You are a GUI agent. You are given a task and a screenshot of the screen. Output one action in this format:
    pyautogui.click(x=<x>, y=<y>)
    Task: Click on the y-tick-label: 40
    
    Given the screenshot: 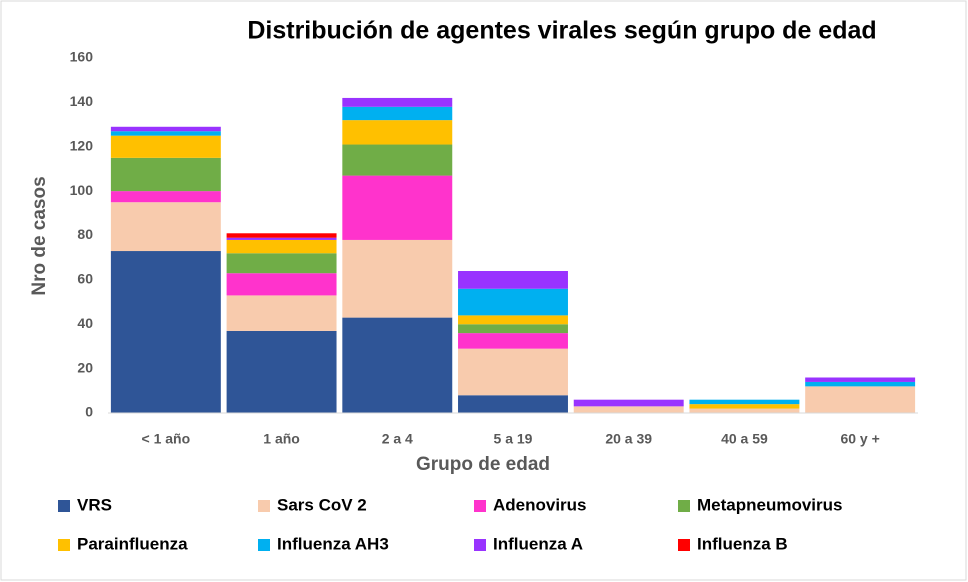 What is the action you would take?
    pyautogui.click(x=85, y=323)
    